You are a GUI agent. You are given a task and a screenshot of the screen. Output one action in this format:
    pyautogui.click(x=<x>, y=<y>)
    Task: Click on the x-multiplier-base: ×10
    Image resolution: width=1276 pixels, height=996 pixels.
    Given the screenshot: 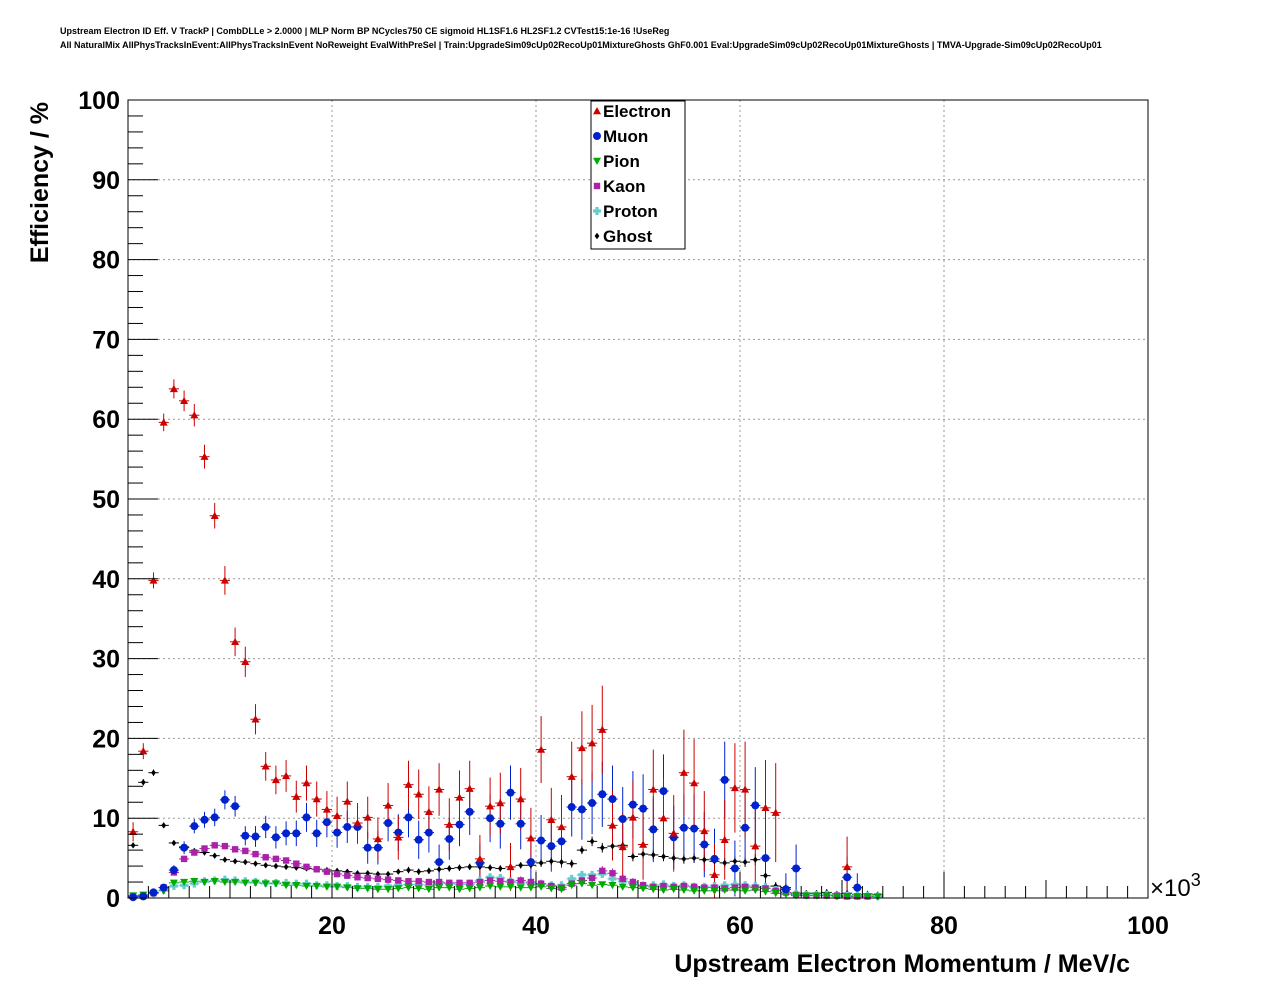 What is the action you would take?
    pyautogui.click(x=1170, y=888)
    